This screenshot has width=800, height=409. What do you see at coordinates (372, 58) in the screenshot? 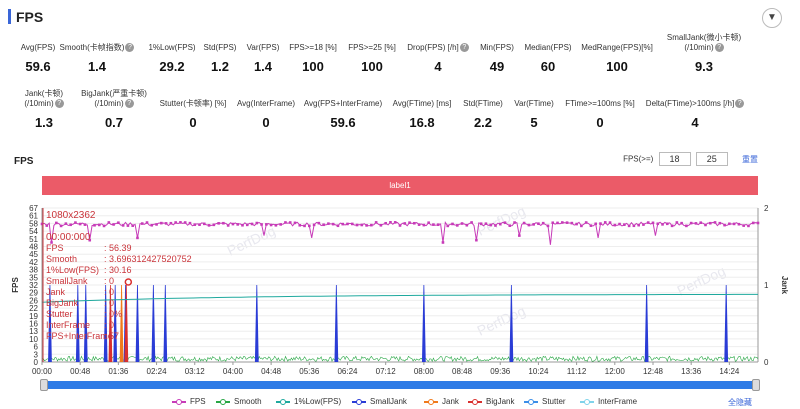
I see `stat-item: FPS>=25 [%] 100` at bounding box center [372, 58].